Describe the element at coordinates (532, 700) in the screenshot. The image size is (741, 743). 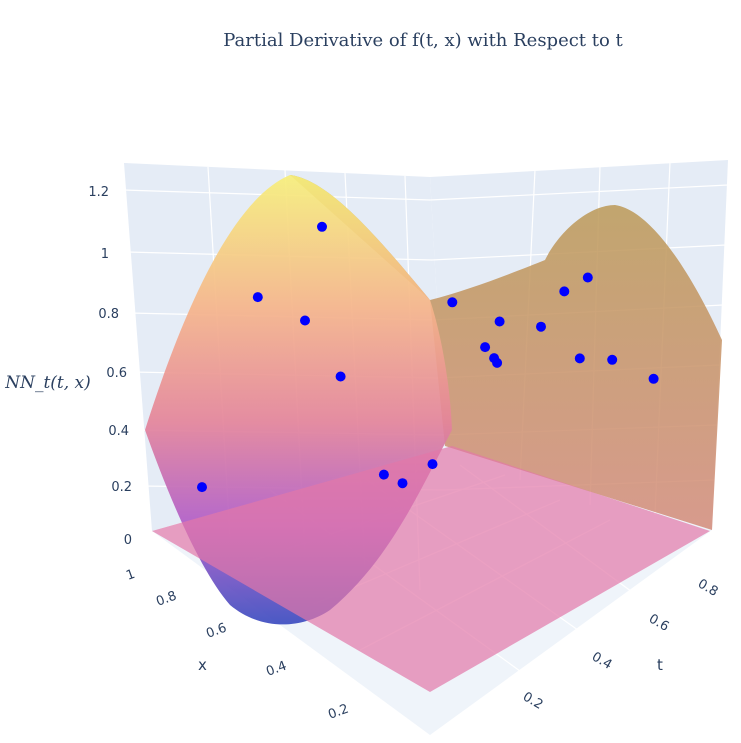
I see `t-tick-0.2: 0.2` at that location.